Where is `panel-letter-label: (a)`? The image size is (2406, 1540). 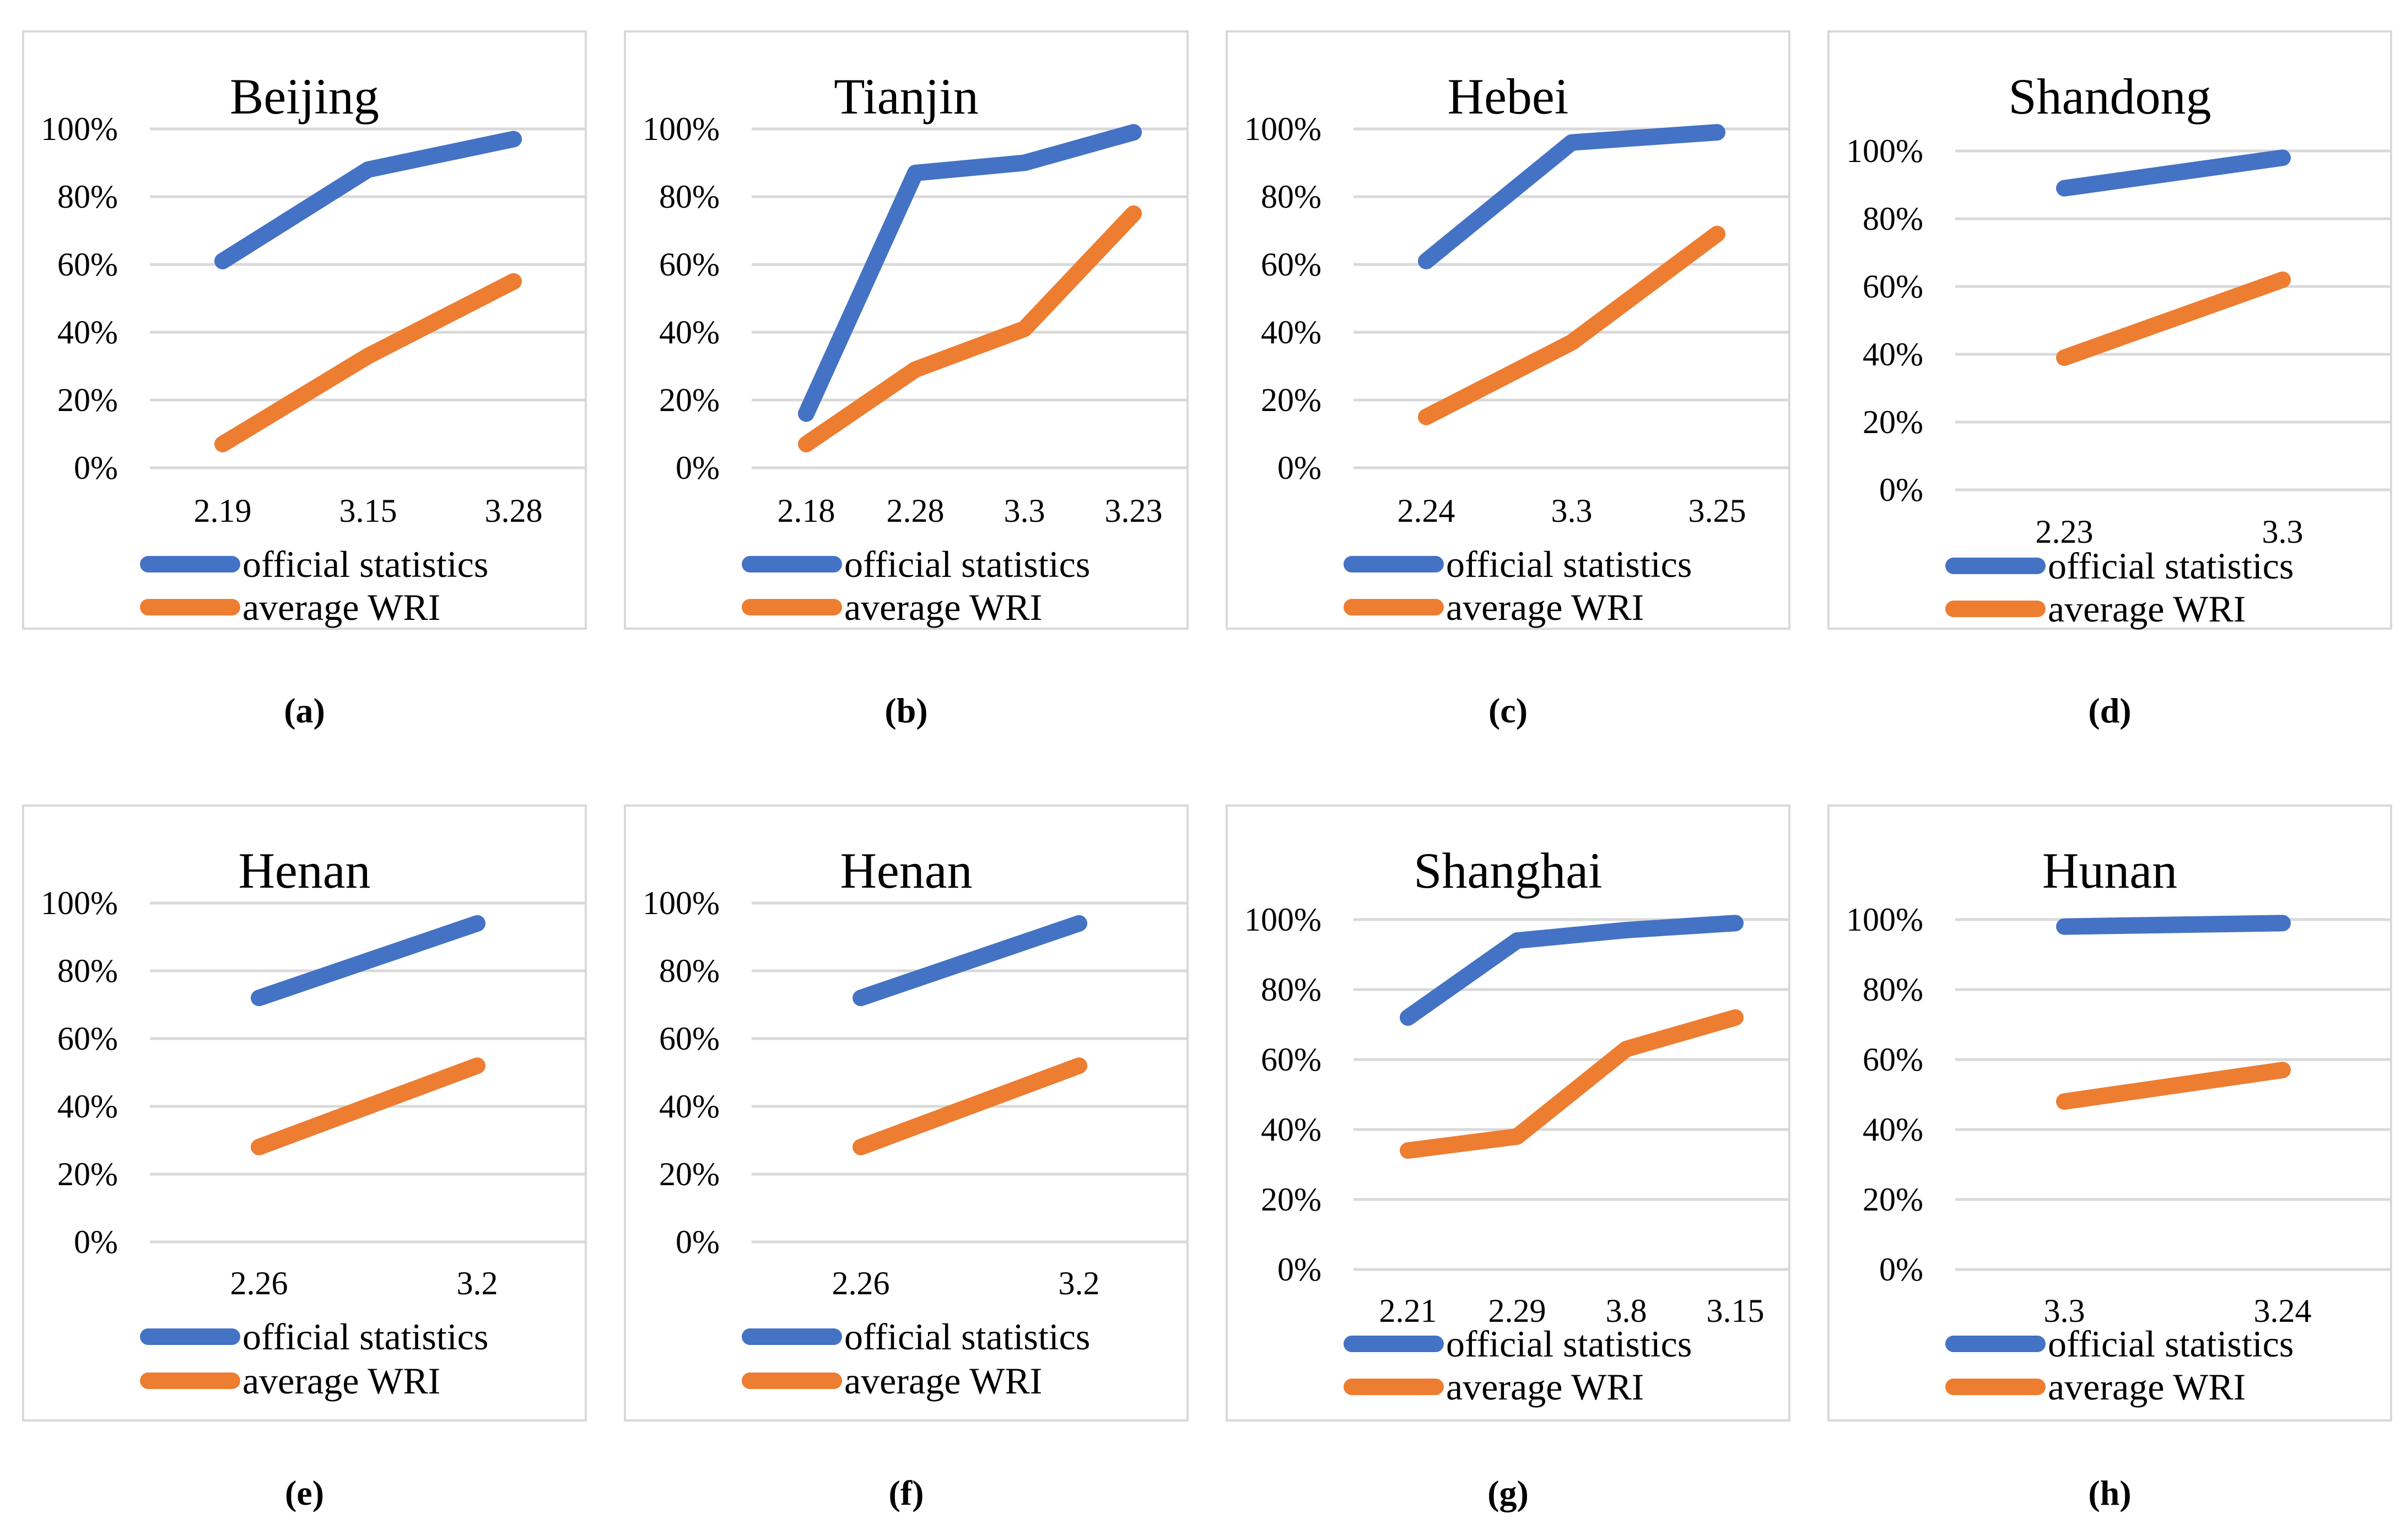 panel-letter-label: (a) is located at coordinates (305, 710).